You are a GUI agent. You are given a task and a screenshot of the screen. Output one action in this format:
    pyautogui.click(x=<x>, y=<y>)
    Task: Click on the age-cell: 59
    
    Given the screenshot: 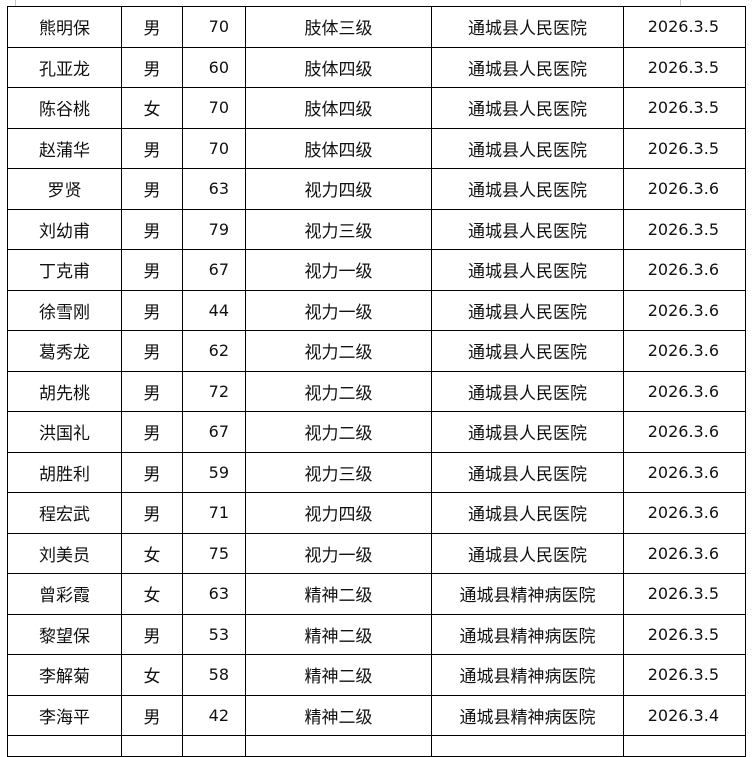 What is the action you would take?
    pyautogui.click(x=214, y=472)
    